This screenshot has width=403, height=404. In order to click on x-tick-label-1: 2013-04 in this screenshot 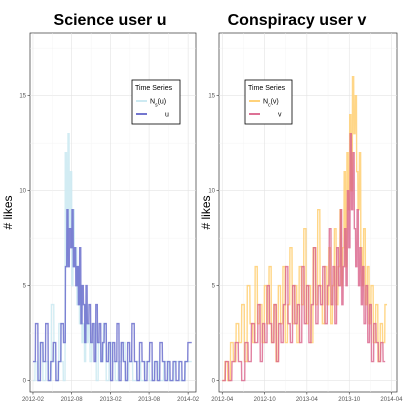, I will do `click(307, 400)`.